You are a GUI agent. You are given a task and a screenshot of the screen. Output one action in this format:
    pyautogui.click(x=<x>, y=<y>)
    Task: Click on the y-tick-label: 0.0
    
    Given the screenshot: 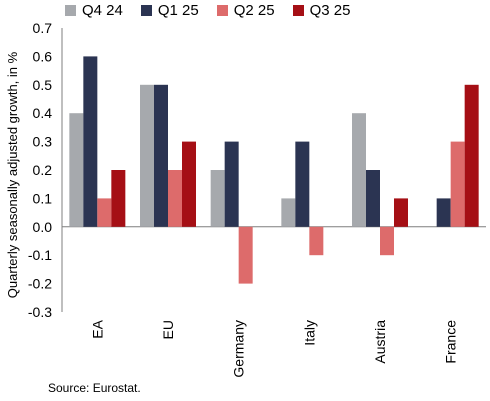 What is the action you would take?
    pyautogui.click(x=43, y=227)
    